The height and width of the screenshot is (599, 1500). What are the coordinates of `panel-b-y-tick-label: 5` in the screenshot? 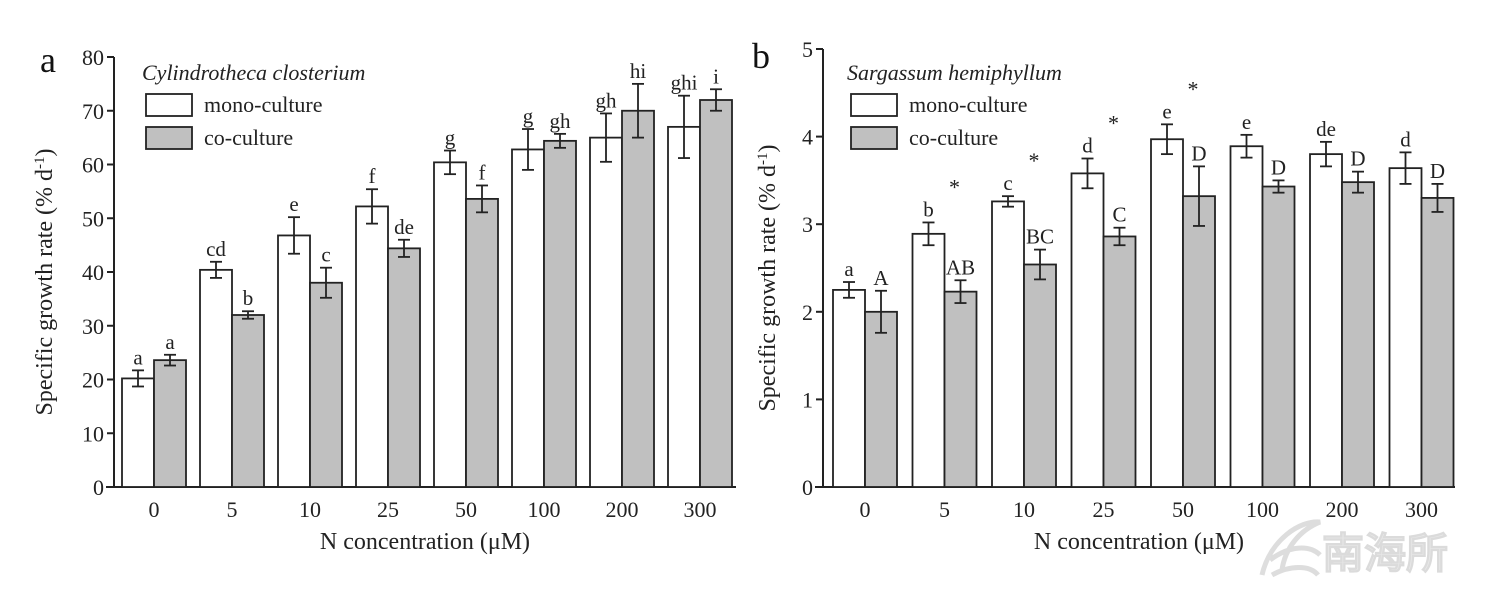 It's located at (807, 49).